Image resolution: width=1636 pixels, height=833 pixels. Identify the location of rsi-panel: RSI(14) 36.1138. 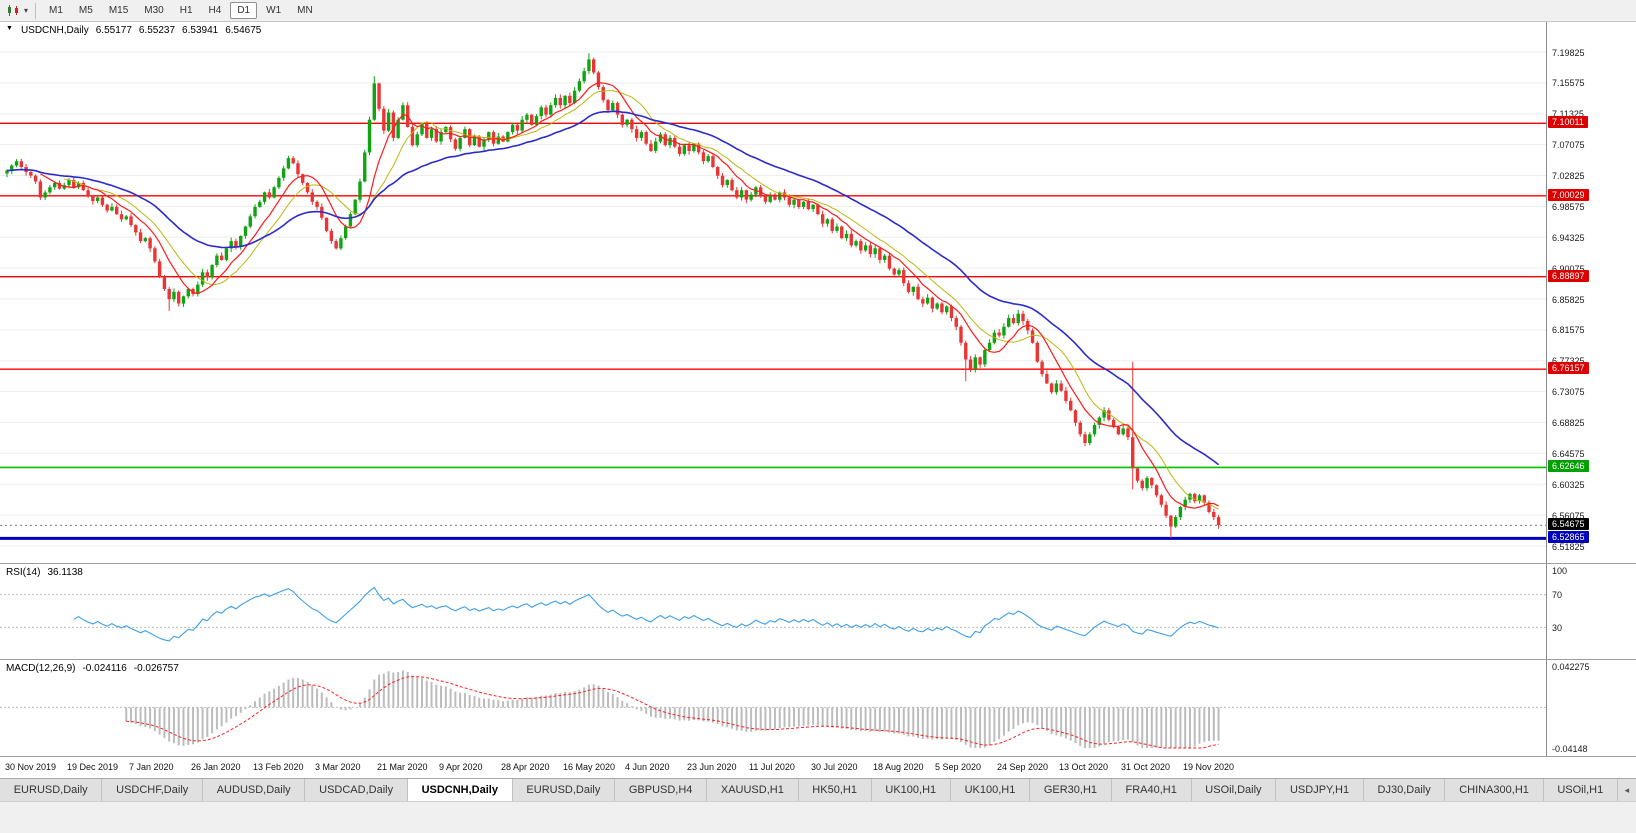
(773, 611).